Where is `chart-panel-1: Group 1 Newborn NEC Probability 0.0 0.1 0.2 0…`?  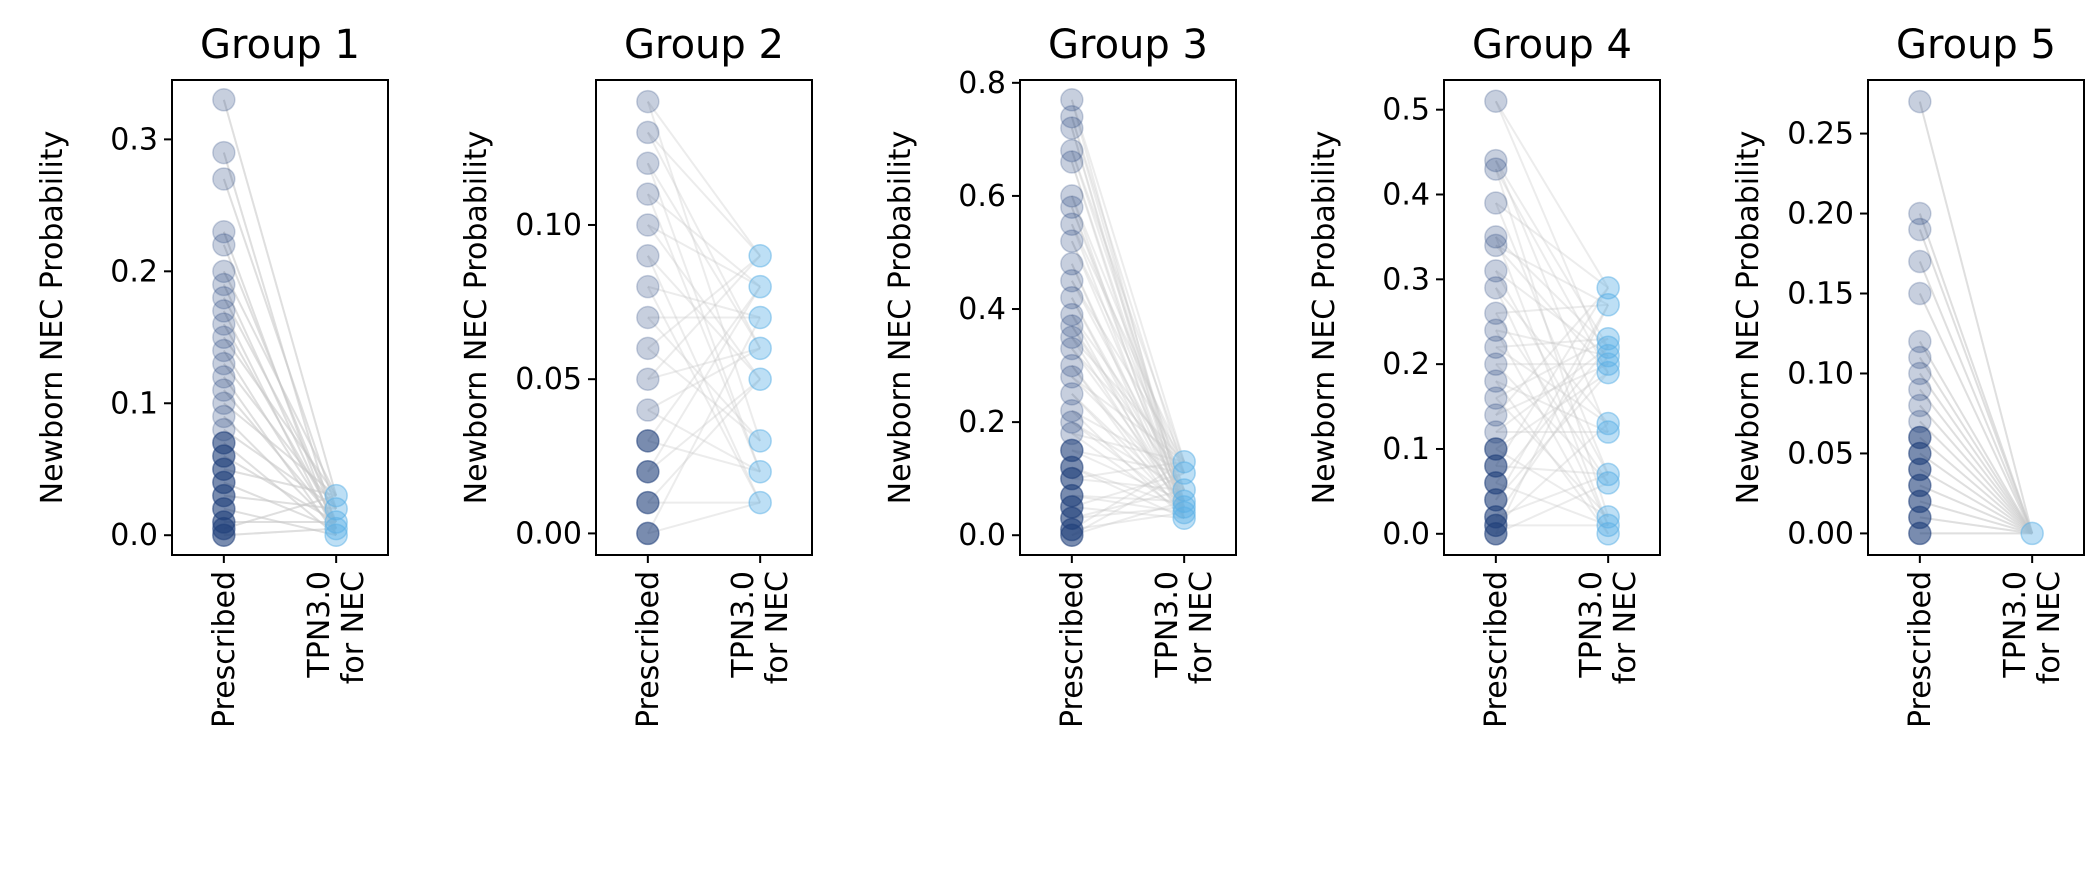
chart-panel-1: Group 1 Newborn NEC Probability 0.0 0.1 0.2 0… is located at coordinates (212, 375).